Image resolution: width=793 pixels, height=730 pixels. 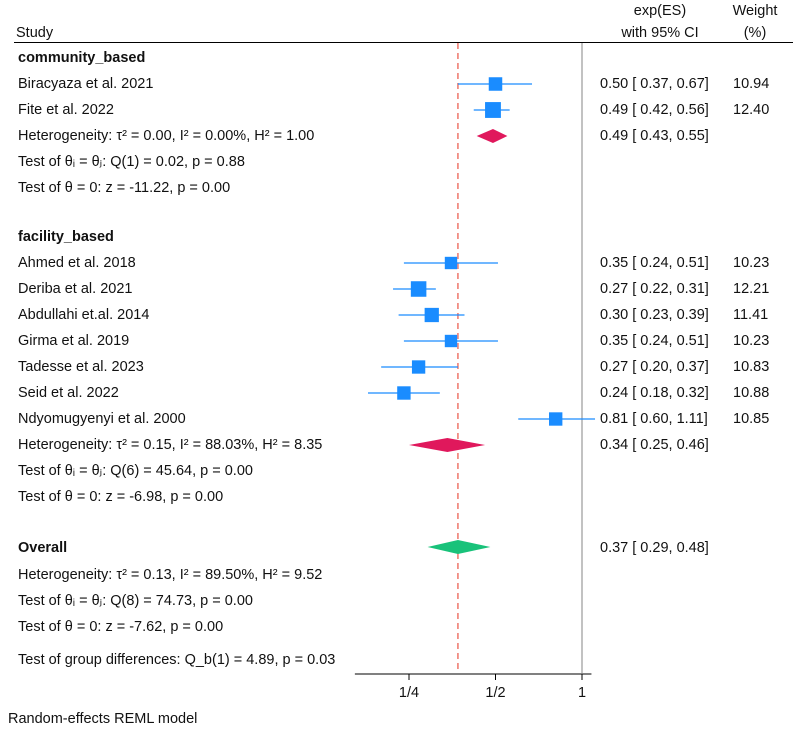 I want to click on header-es-line2: with 95% CI, so click(x=660, y=33).